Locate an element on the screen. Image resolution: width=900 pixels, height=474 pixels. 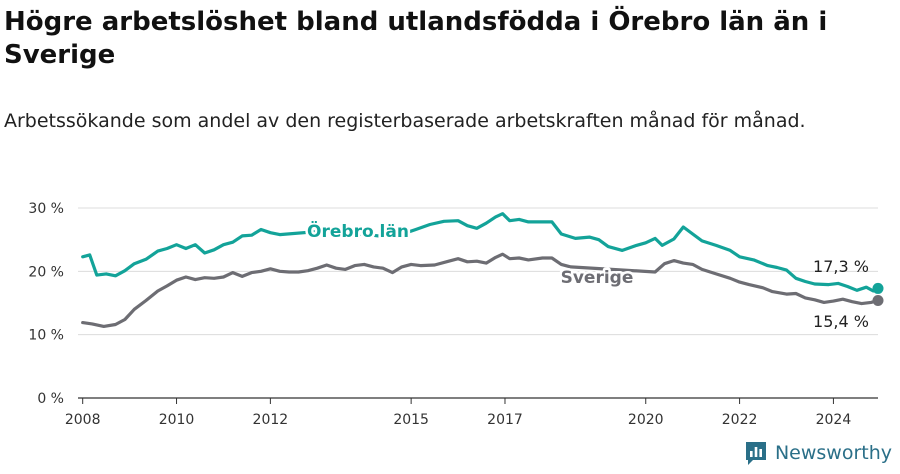
newsworthy-brand: Newsworthy is located at coordinates (818, 453).